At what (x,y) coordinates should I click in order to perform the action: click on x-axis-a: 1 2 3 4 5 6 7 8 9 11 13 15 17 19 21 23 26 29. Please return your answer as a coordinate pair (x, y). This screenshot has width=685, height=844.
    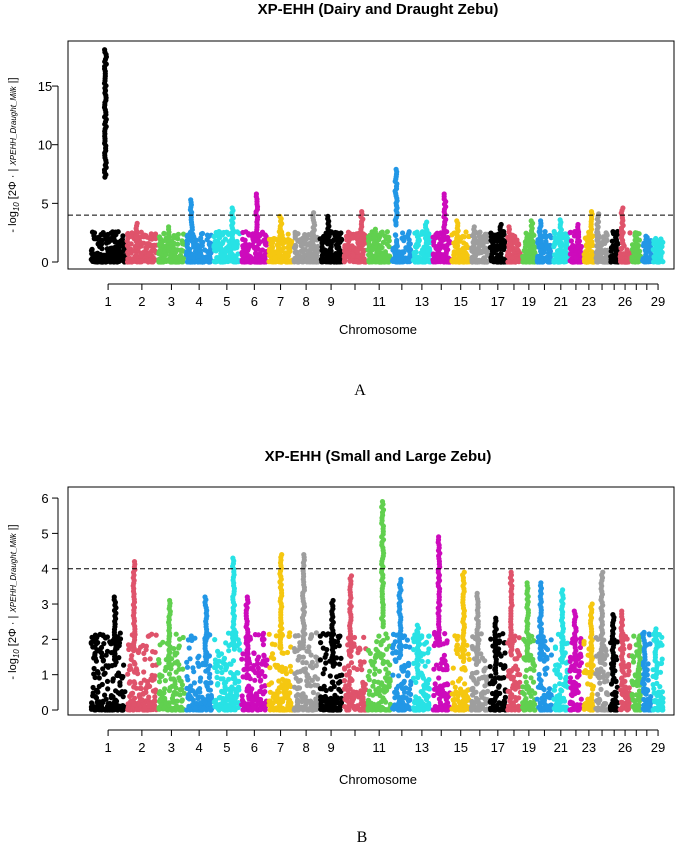
    Looking at the image, I should click on (384, 296).